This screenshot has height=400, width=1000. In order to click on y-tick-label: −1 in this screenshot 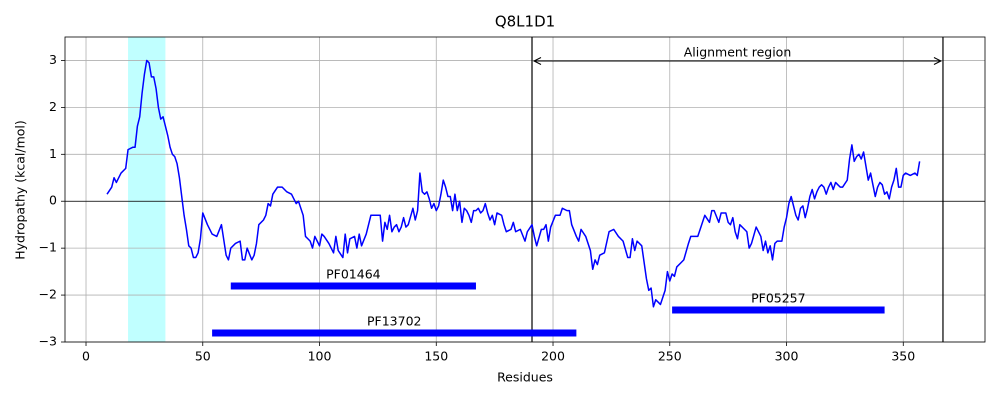, I will do `click(48, 247)`.